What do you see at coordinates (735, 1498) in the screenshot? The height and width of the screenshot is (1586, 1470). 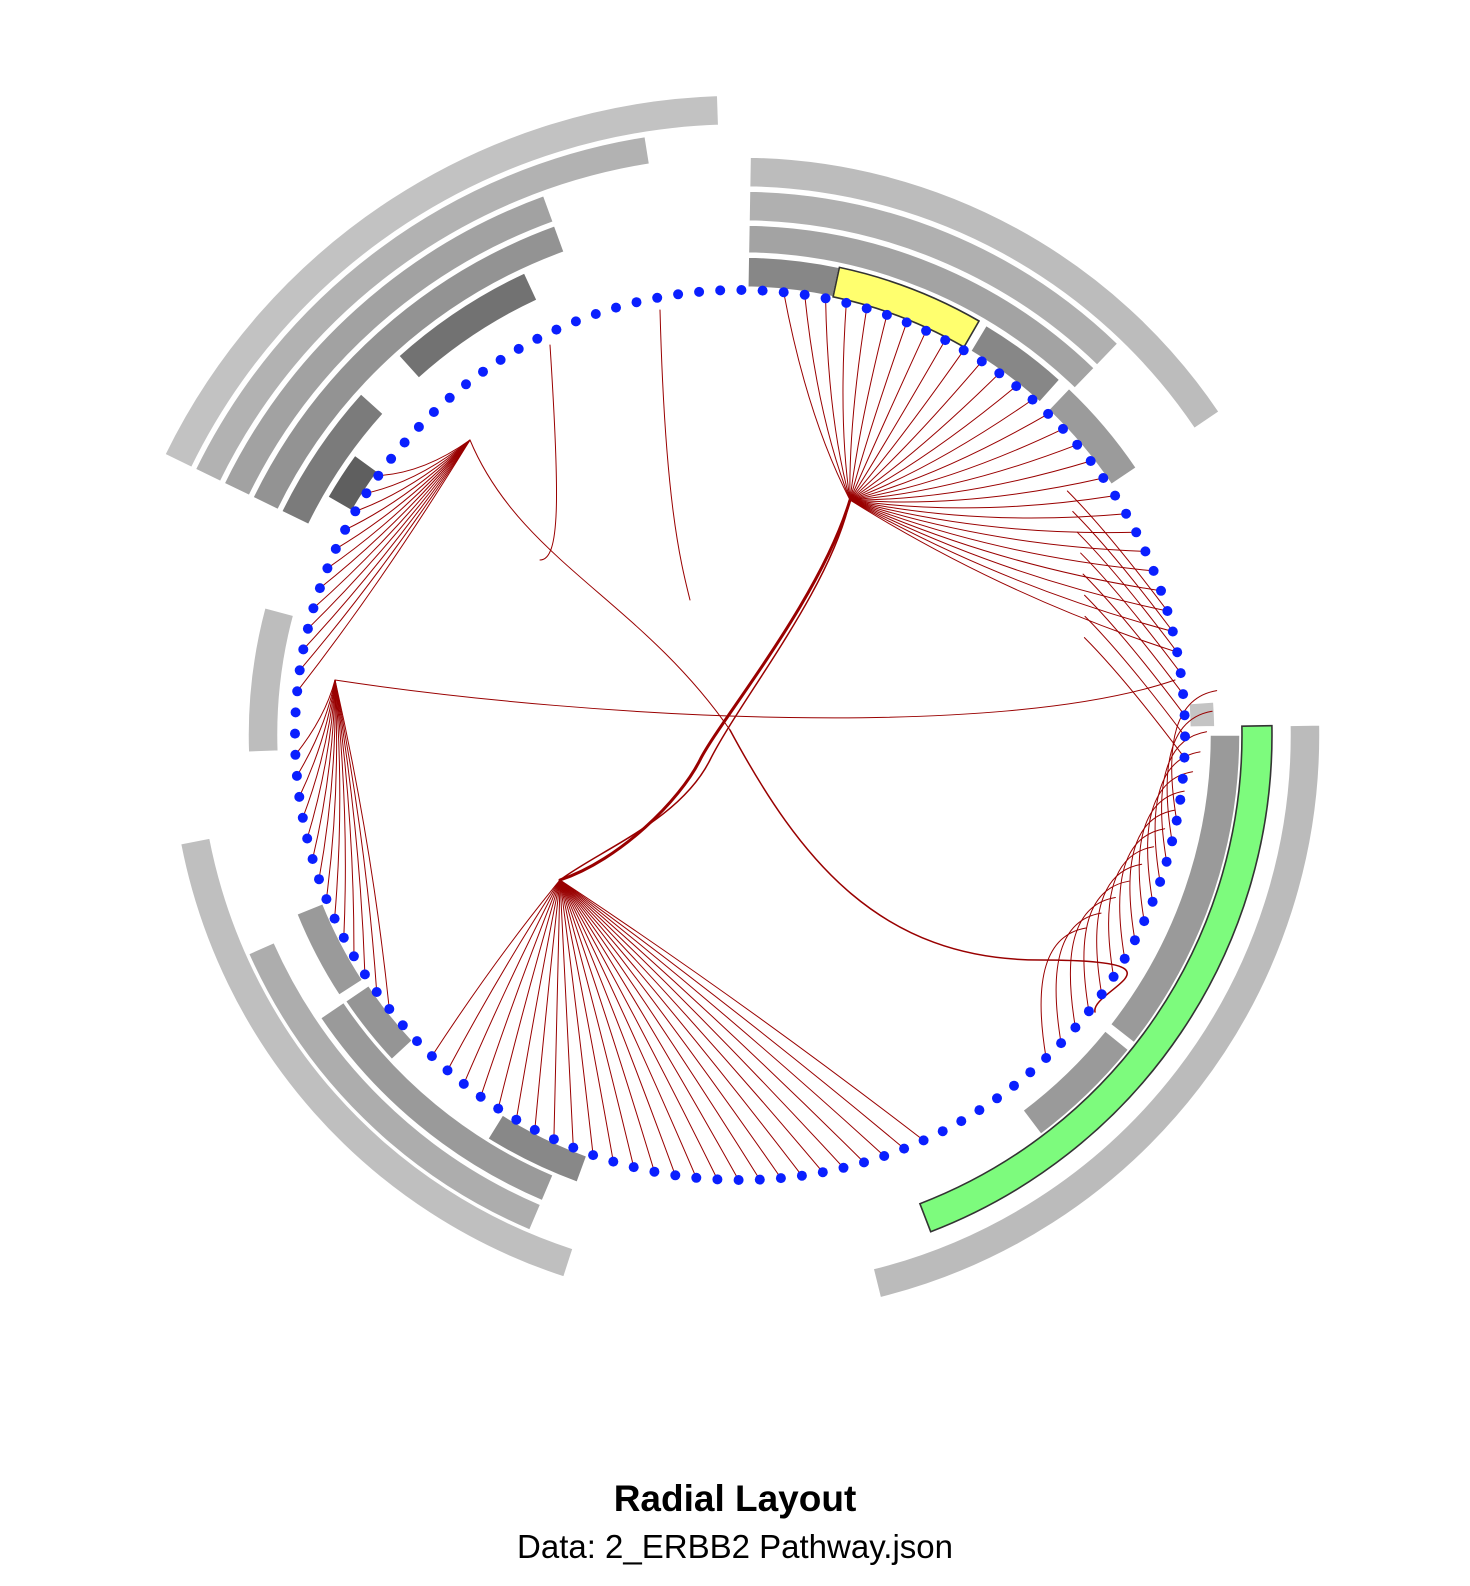 I see `diagram-title: Radial Layout` at bounding box center [735, 1498].